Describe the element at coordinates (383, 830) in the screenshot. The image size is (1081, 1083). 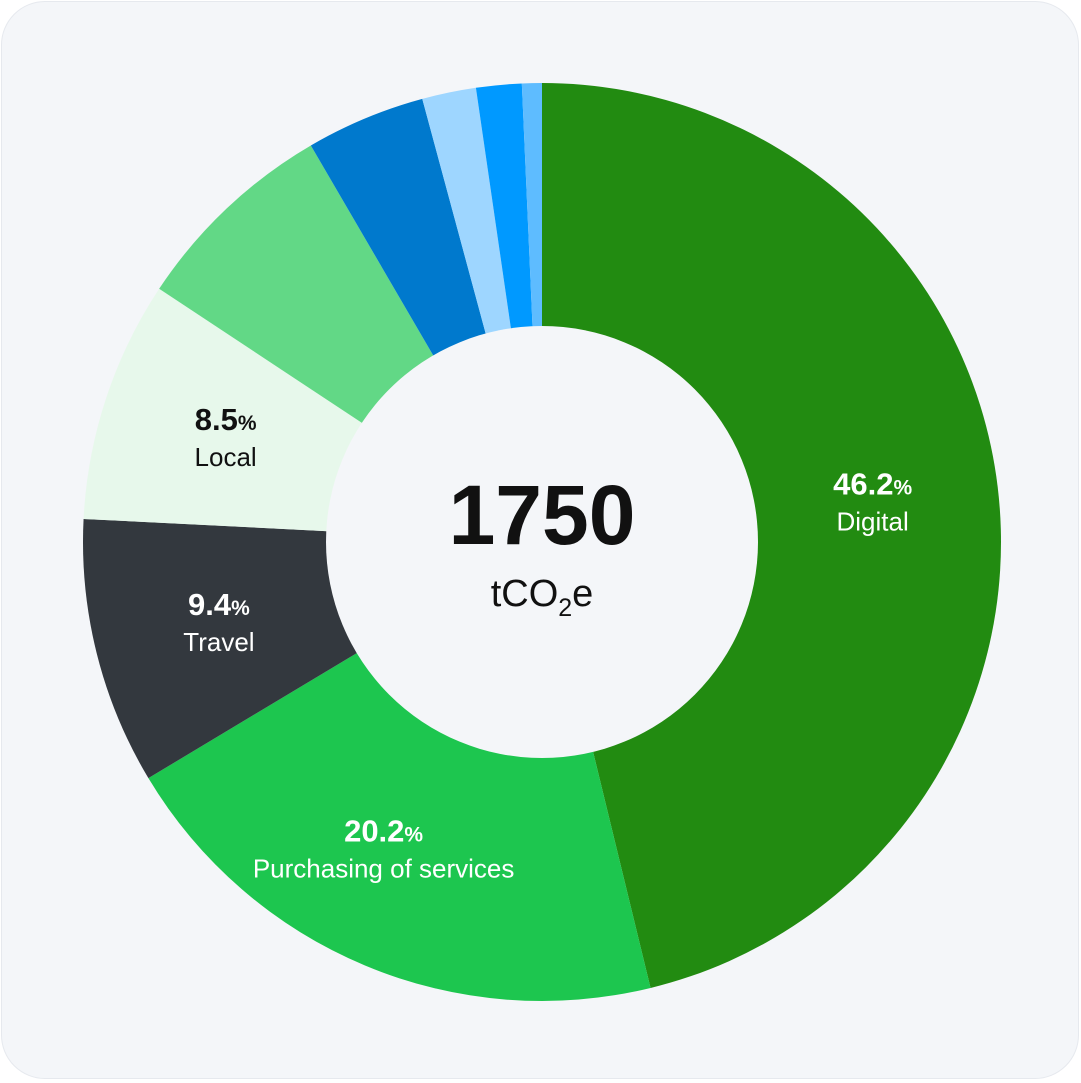
I see `data-label-purchasing-of-services: 20.2%` at that location.